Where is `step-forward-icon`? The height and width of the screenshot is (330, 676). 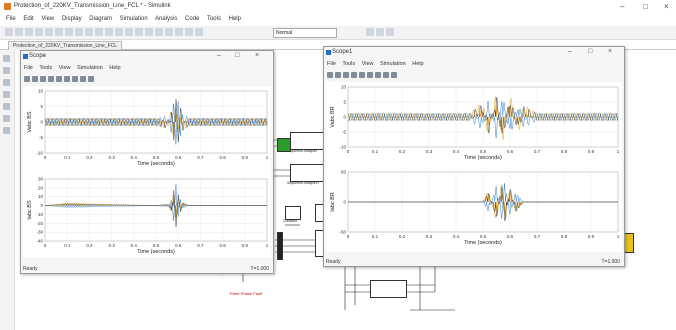
step-forward-icon is located at coordinates (149, 32).